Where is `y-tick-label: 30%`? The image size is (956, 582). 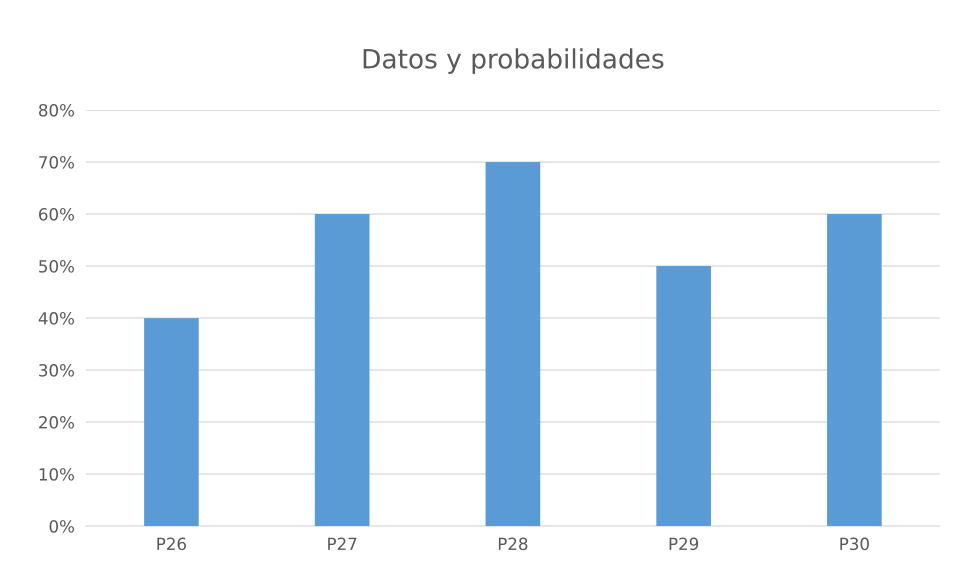
y-tick-label: 30% is located at coordinates (56, 370).